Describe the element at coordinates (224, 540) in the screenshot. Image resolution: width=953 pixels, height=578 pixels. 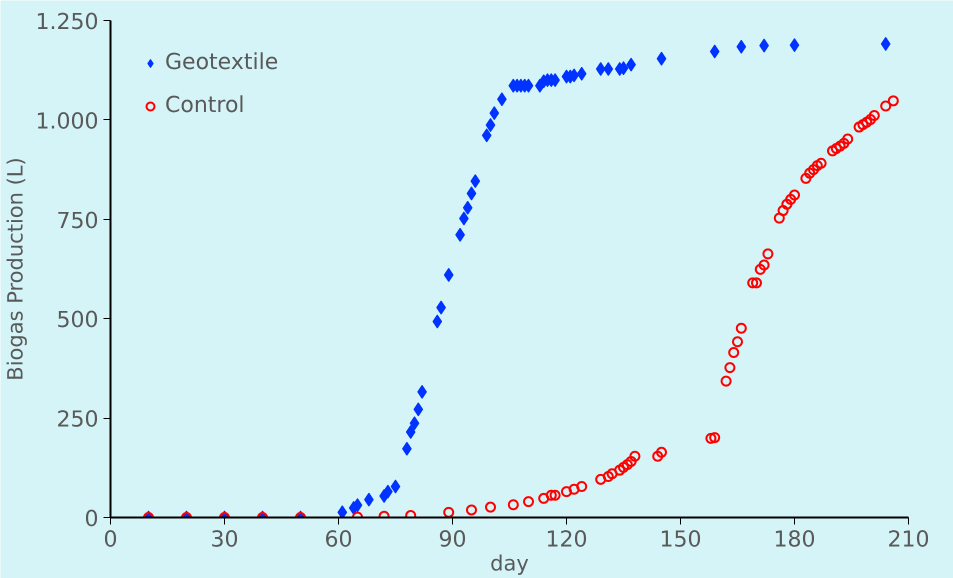
I see `x-tick-label: 30` at that location.